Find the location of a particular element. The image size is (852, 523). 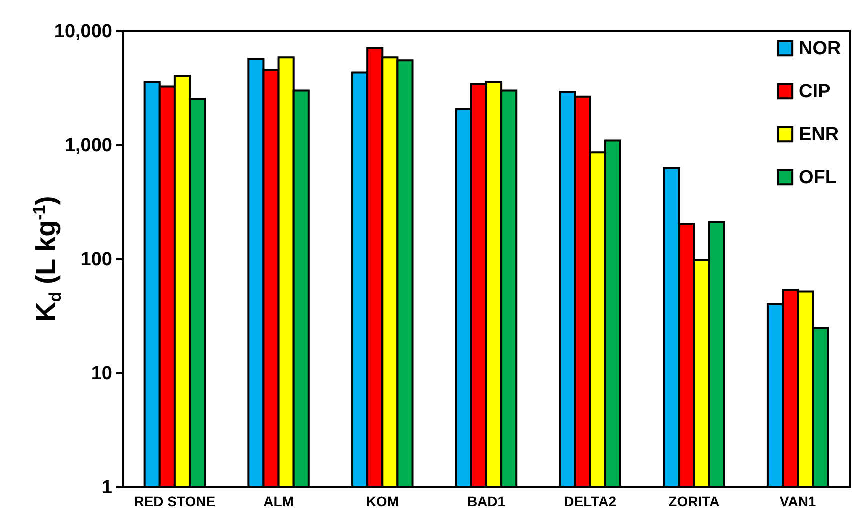

legend-label: OFL is located at coordinates (818, 178).